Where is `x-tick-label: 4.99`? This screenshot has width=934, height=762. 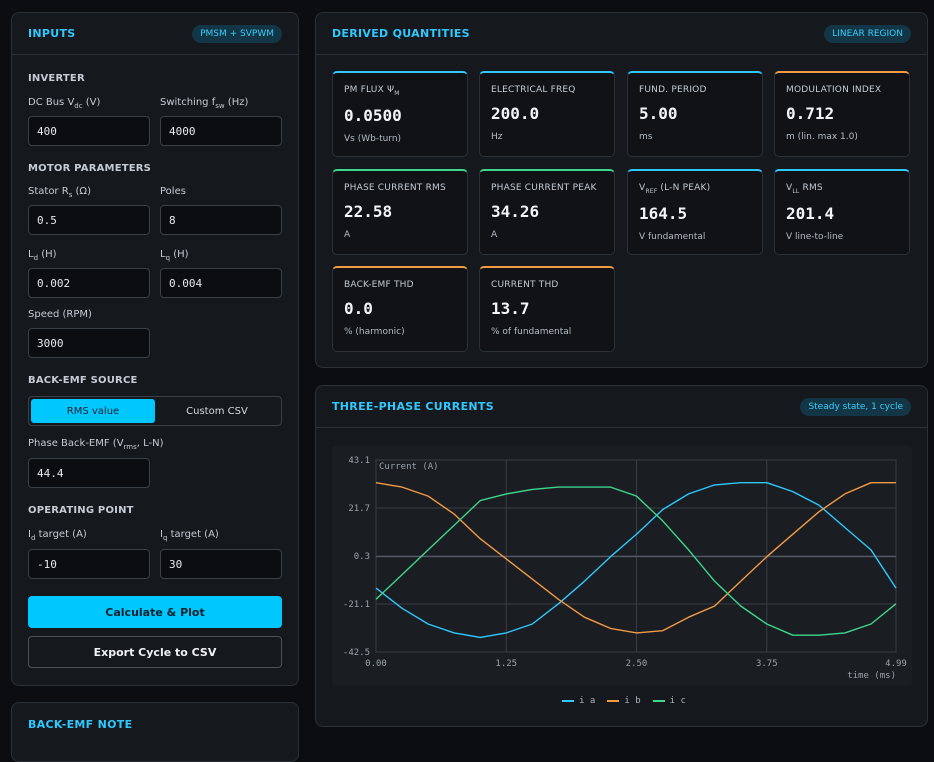
x-tick-label: 4.99 is located at coordinates (896, 664).